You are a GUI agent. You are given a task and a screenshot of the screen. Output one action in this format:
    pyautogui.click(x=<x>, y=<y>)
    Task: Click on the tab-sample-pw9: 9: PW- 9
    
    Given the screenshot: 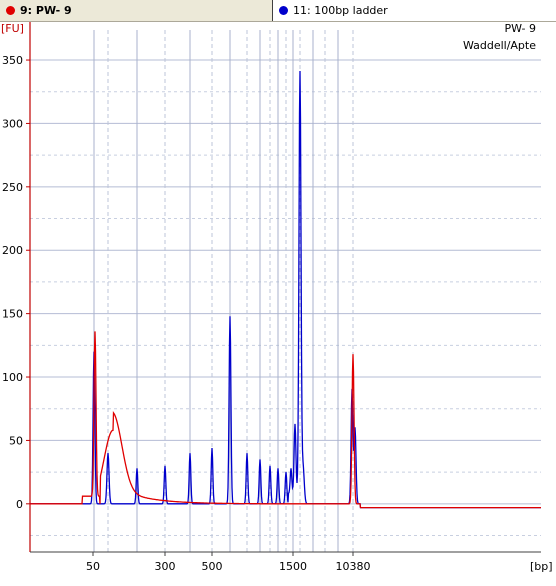 What is the action you would take?
    pyautogui.click(x=136, y=10)
    